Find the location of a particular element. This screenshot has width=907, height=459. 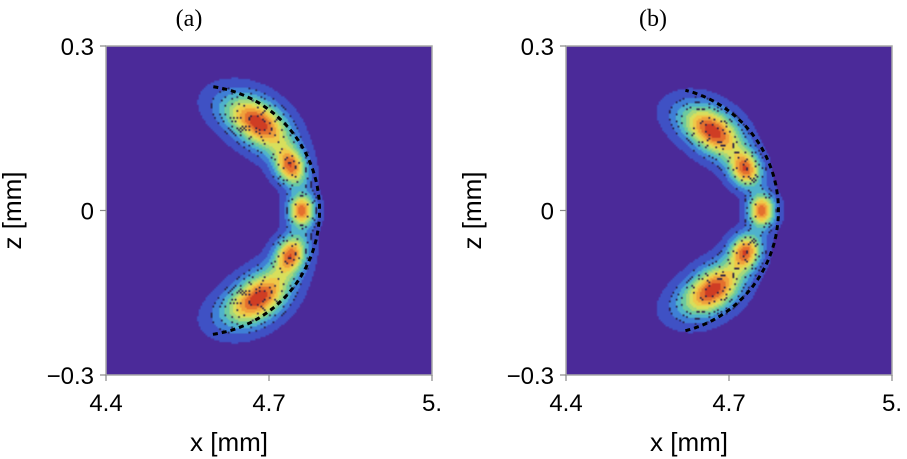

chart-title: (a) is located at coordinates (189, 19).